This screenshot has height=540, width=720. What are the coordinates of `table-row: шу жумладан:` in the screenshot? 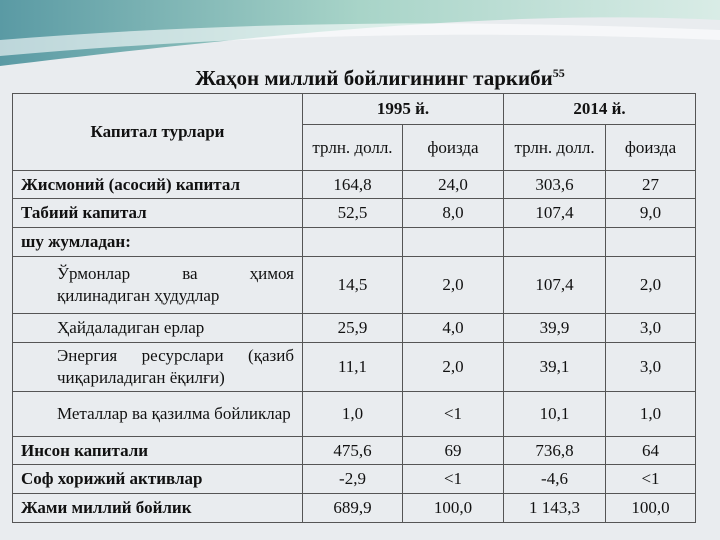 It's located at (354, 242).